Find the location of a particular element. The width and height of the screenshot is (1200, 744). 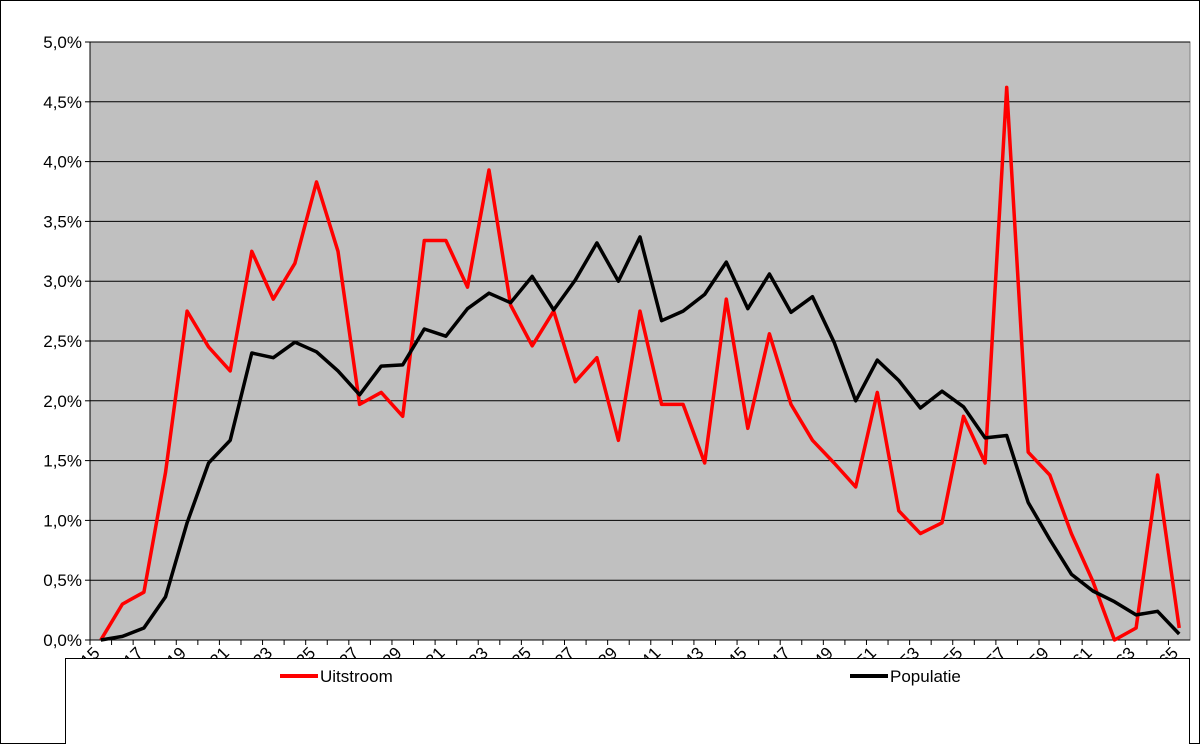

y-tick-label: 3,5% is located at coordinates (62, 221).